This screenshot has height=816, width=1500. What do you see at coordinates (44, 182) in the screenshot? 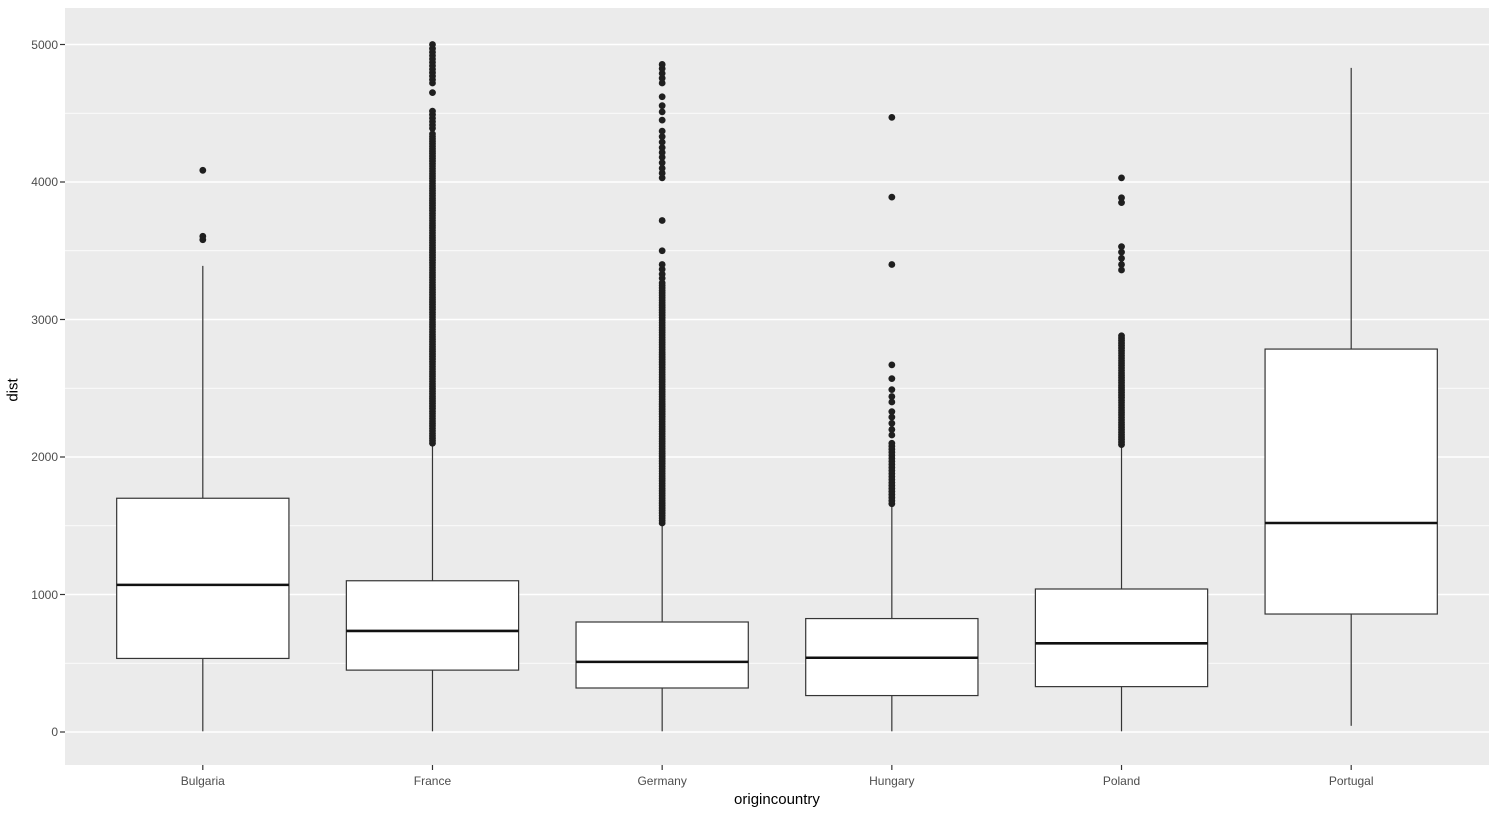
I see `y-tick-label-4000: 4000` at bounding box center [44, 182].